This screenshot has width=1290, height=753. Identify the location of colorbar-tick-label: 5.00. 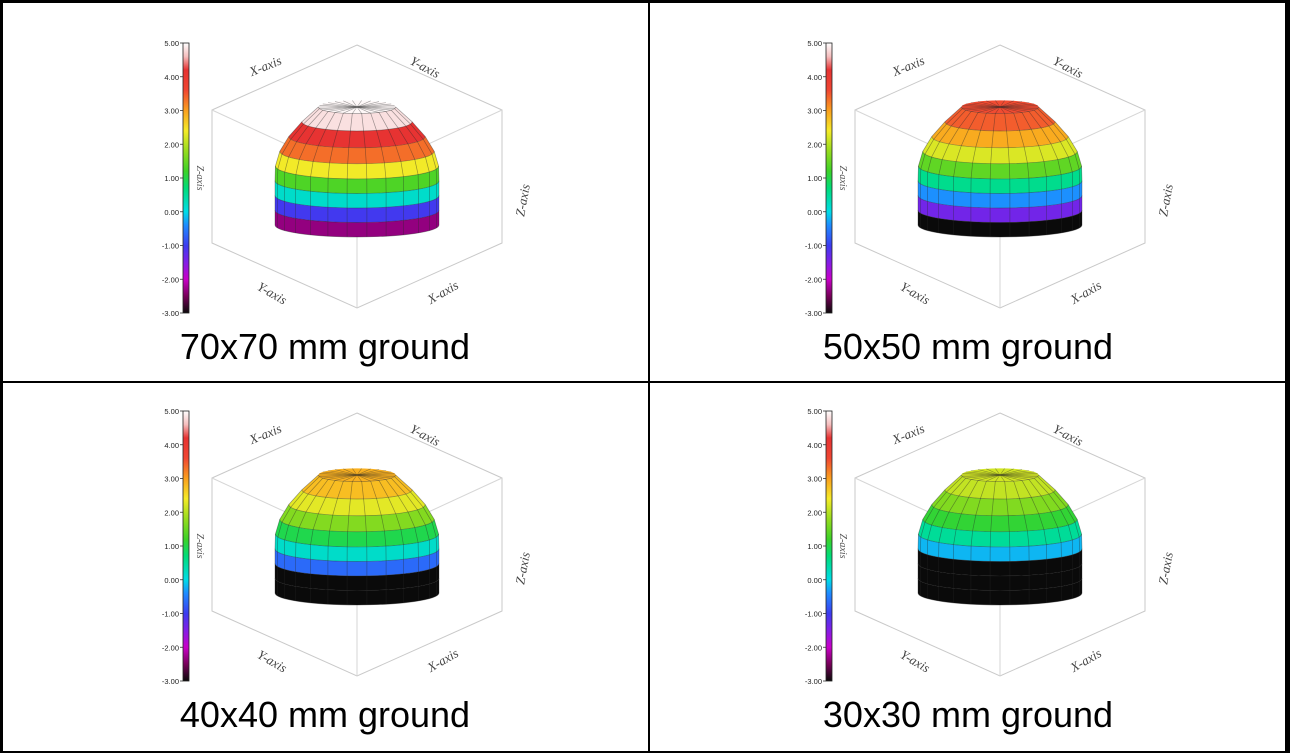
(171, 43).